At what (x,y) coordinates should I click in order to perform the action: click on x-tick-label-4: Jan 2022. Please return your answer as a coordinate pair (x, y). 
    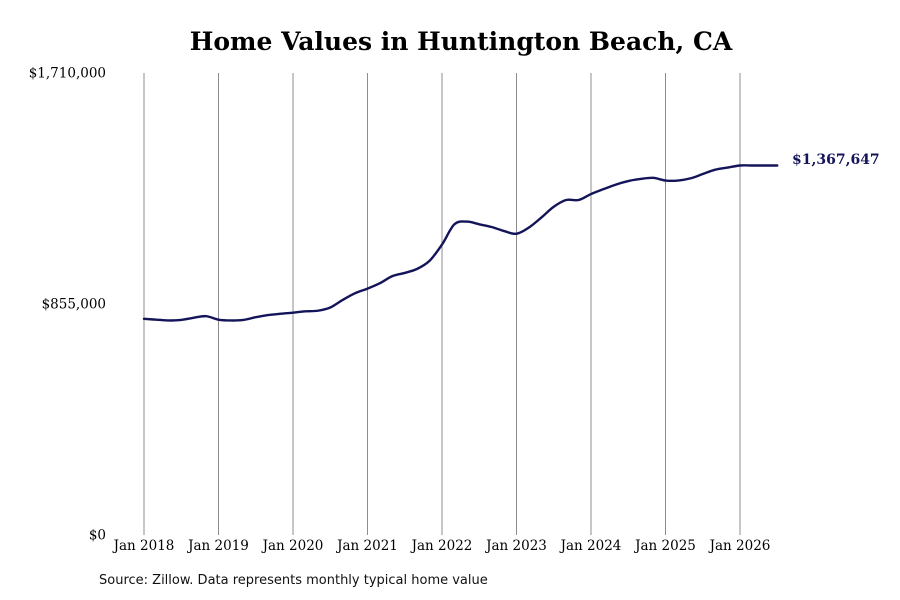
    Looking at the image, I should click on (441, 546).